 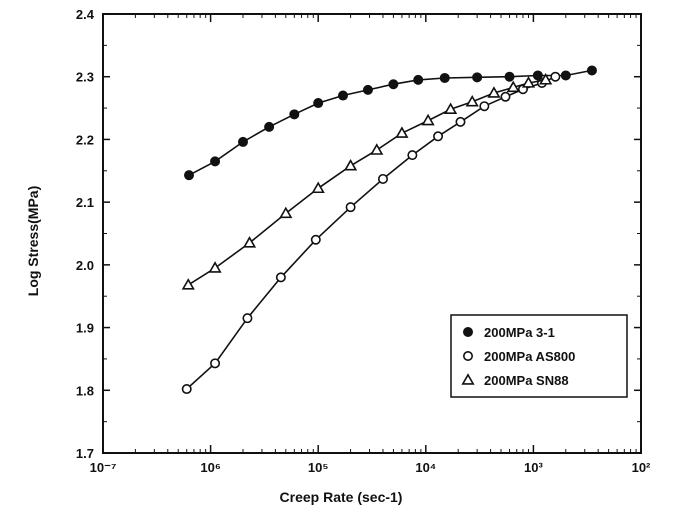 What do you see at coordinates (529, 356) in the screenshot?
I see `legend-entry: 200MPa AS800` at bounding box center [529, 356].